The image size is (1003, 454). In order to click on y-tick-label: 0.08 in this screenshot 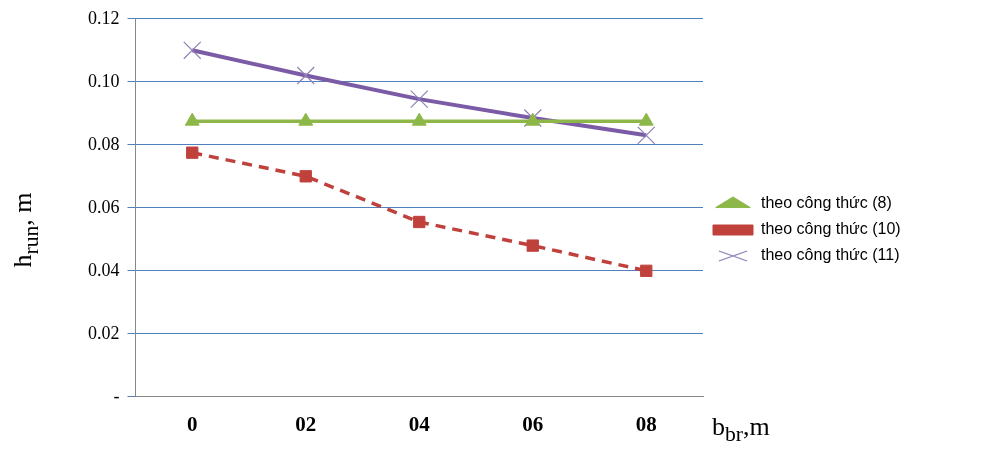, I will do `click(104, 143)`.